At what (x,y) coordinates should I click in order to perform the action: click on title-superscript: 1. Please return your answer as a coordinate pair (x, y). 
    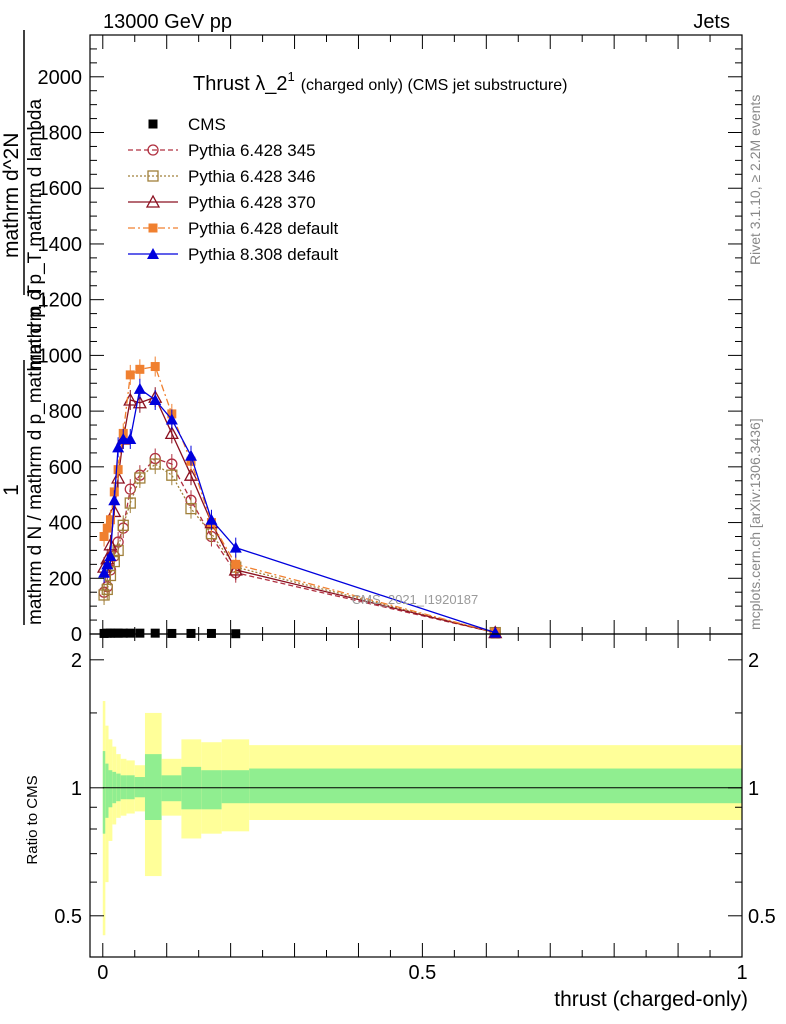
    Looking at the image, I should click on (290, 76).